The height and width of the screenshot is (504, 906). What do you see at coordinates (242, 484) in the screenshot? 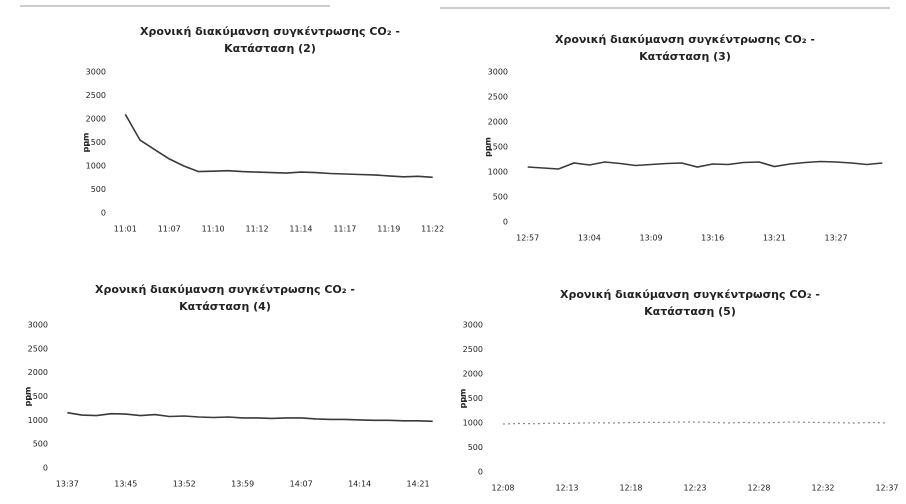
I see `x-tick-label: 13:59` at bounding box center [242, 484].